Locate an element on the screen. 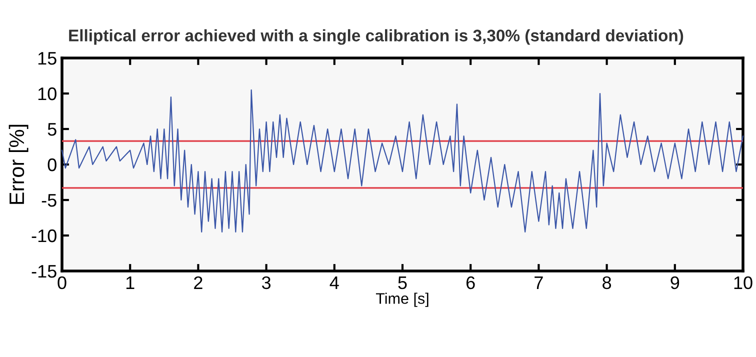 Image resolution: width=756 pixels, height=357 pixels. x-tick-label: 10 is located at coordinates (743, 283).